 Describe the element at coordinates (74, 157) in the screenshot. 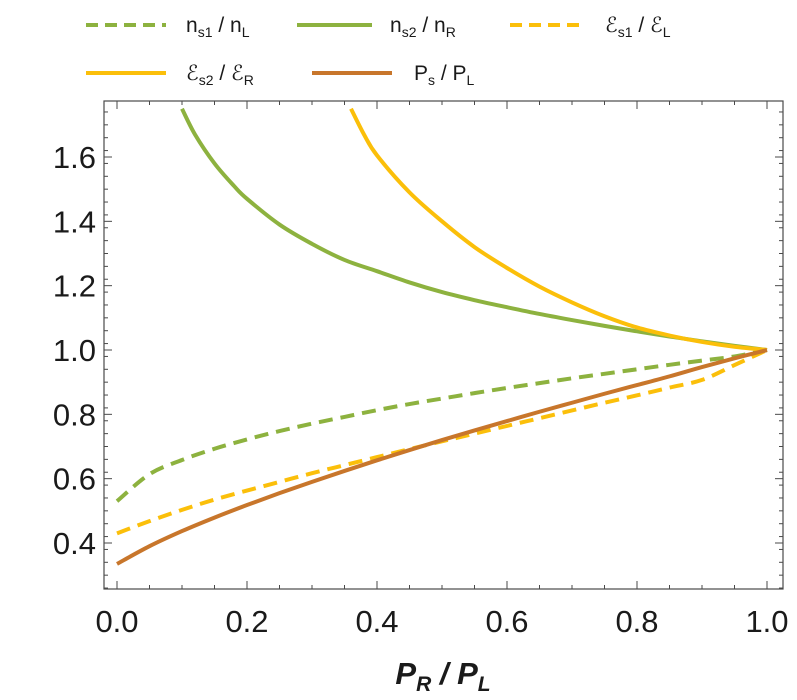

I see `y-tick-label: 1.6` at that location.